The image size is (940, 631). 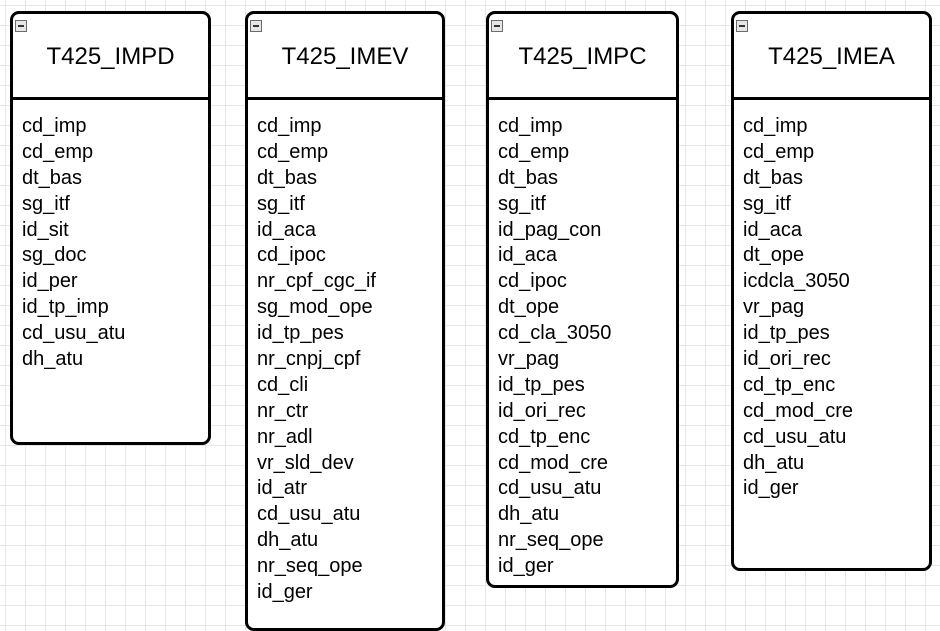 I want to click on field-item: nr_cpf_cgc_if, so click(x=316, y=281).